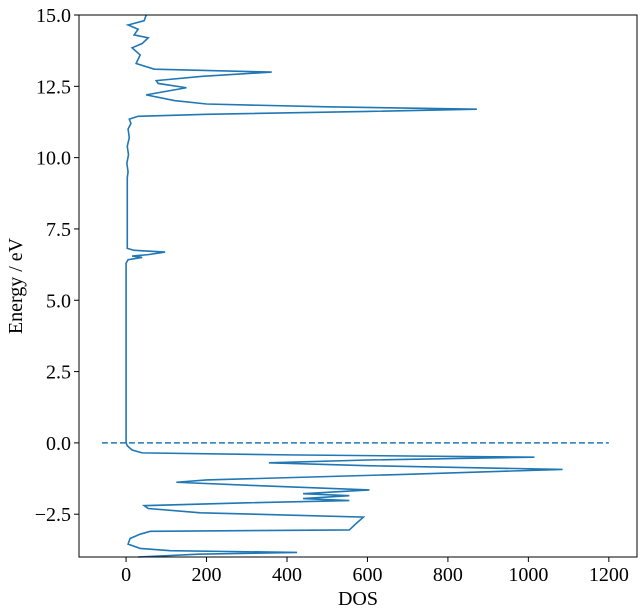  Describe the element at coordinates (58, 444) in the screenshot. I see `y-tick-label: 0.0` at that location.